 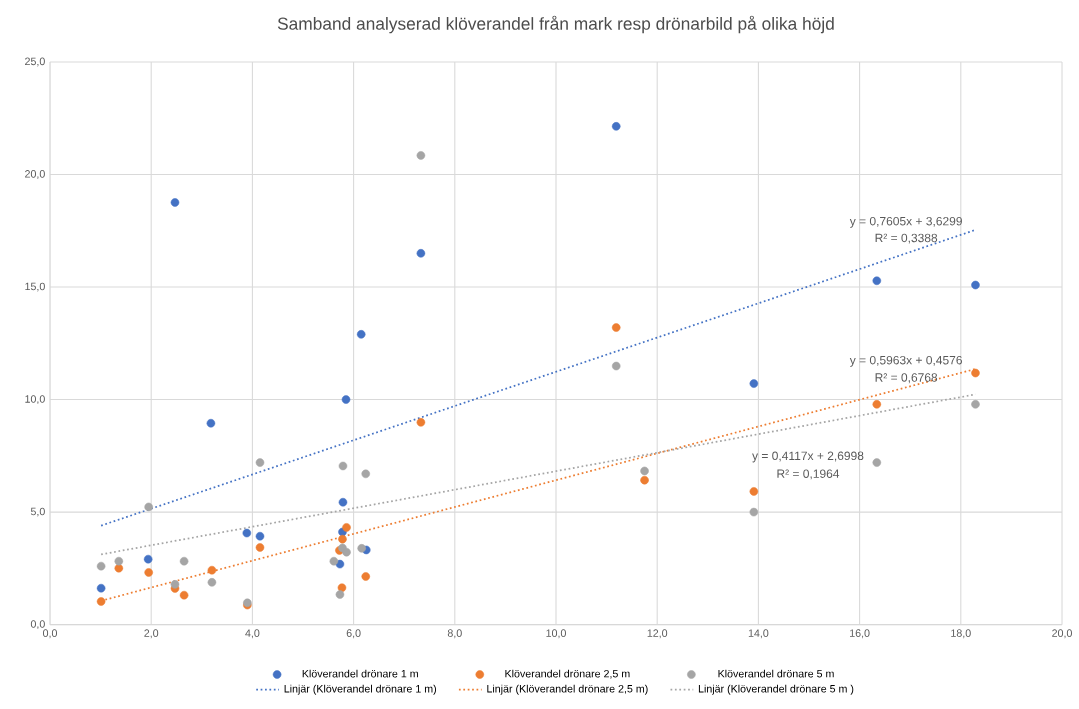 I want to click on annotation: y = 0,7605x + 3,6299, so click(x=905, y=222).